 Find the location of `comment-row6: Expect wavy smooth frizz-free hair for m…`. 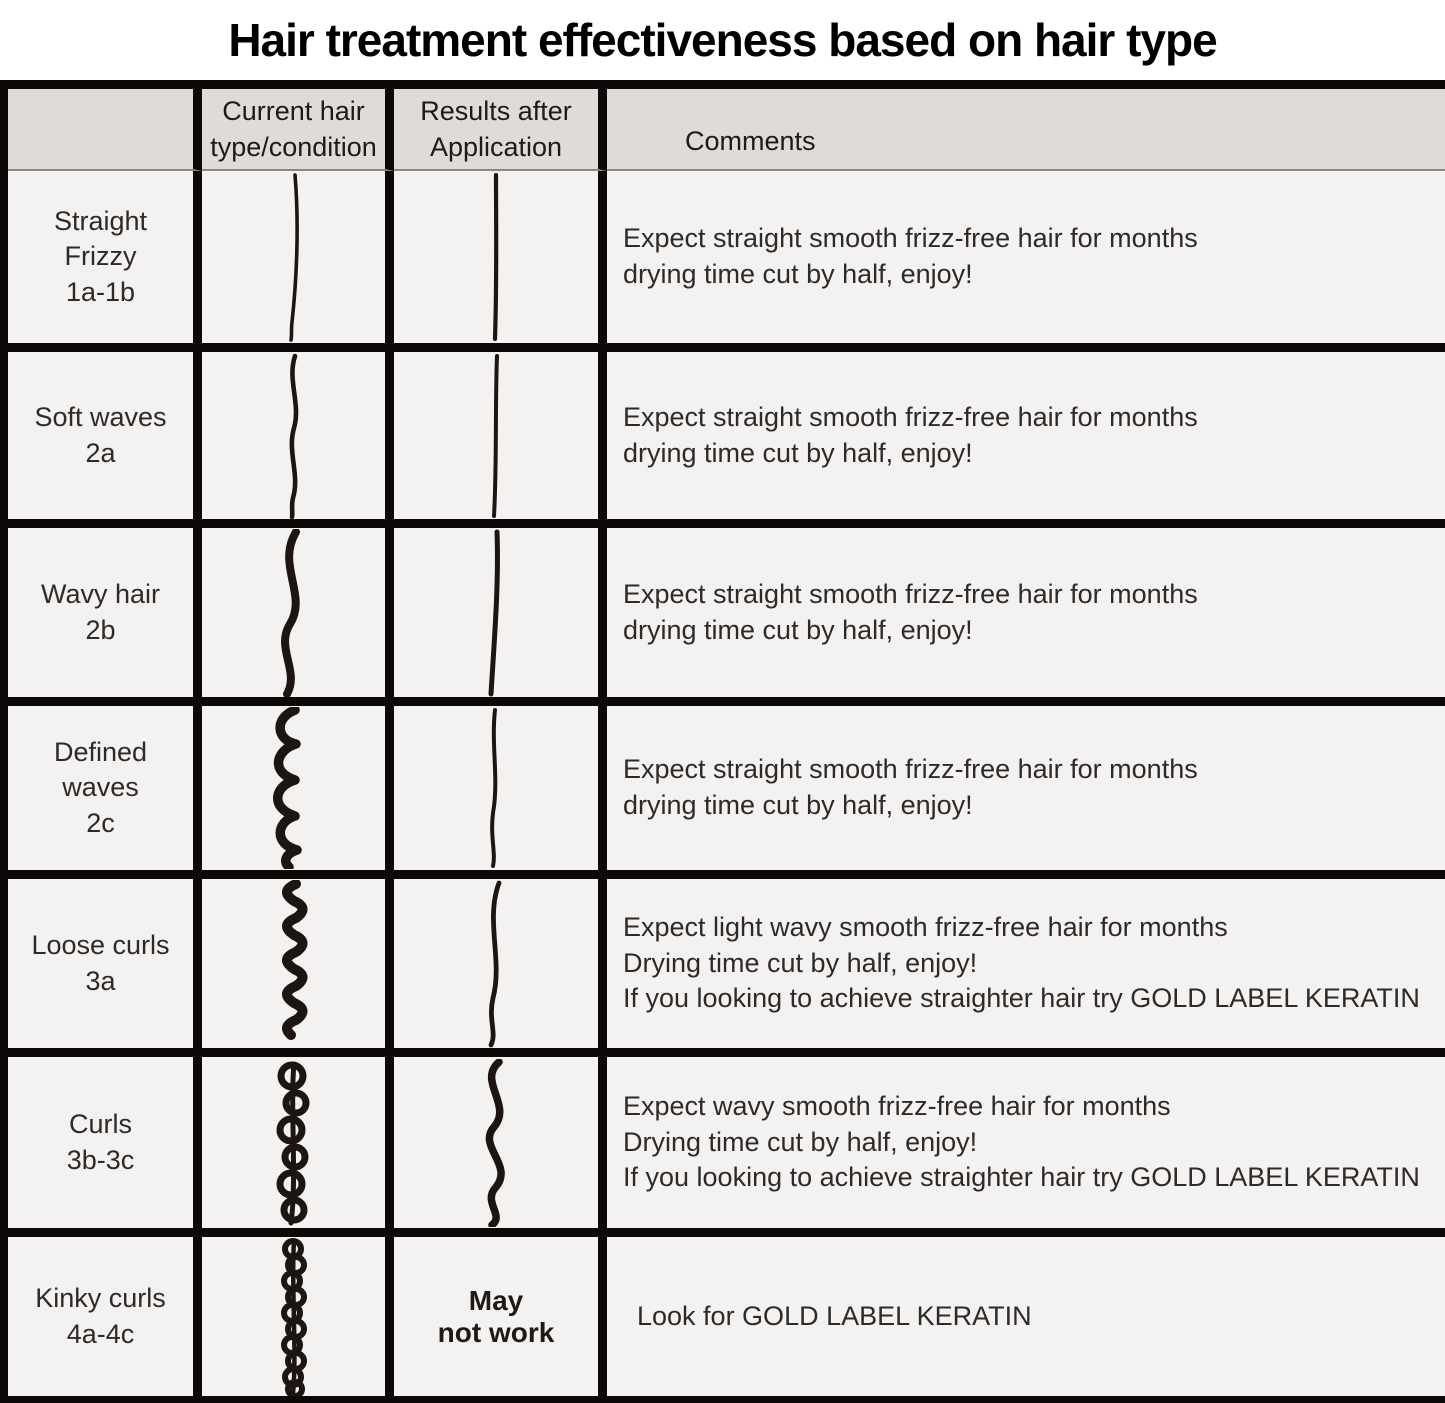

comment-row6: Expect wavy smooth frizz-free hair for m… is located at coordinates (1026, 1147).